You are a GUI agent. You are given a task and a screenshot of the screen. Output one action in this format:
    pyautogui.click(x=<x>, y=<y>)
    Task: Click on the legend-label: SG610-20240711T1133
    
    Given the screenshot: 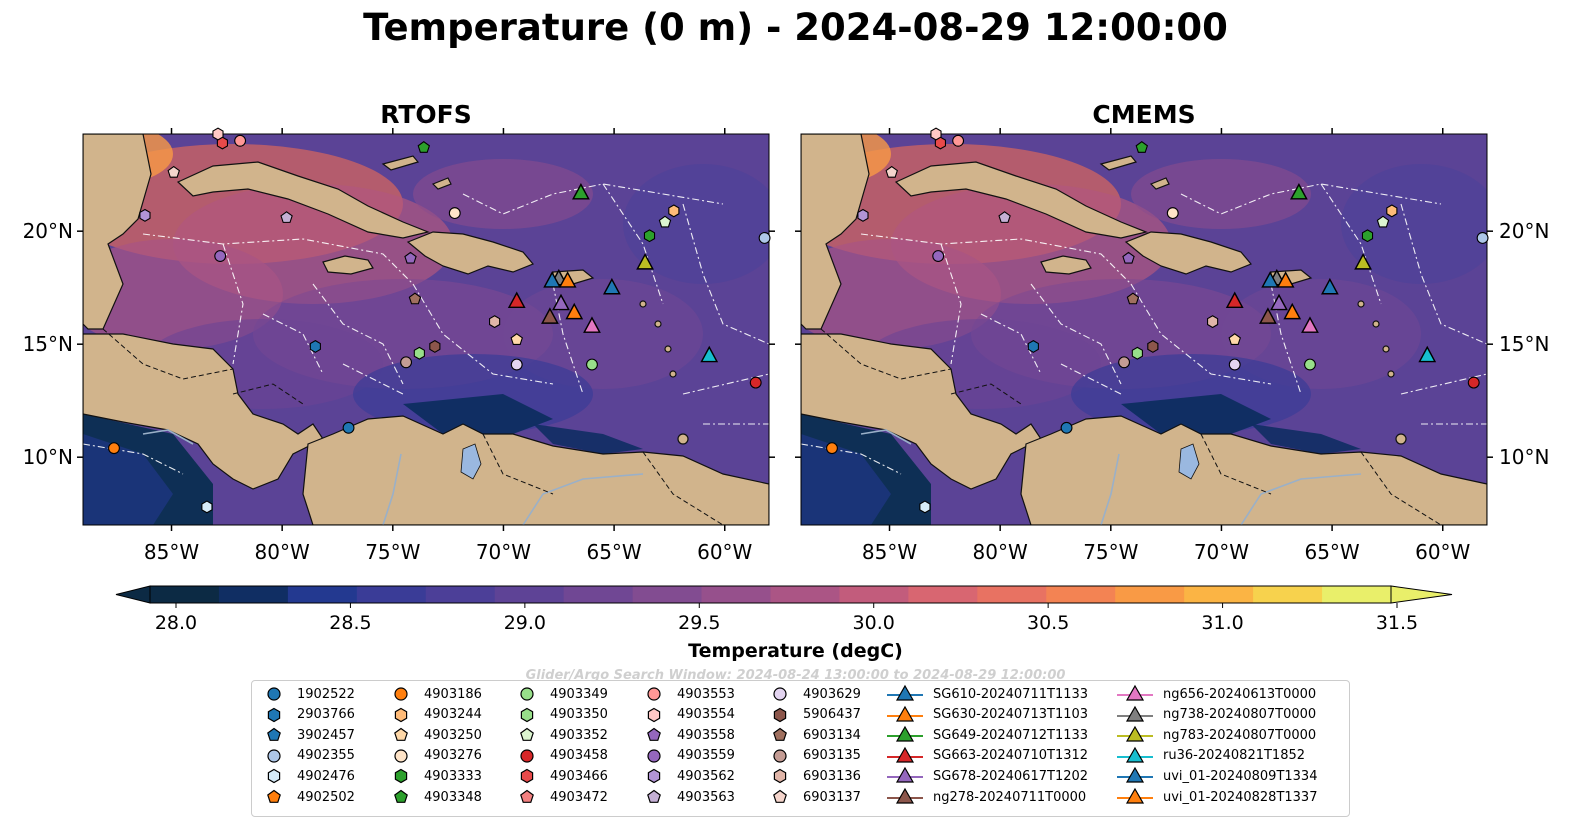 What is the action you would take?
    pyautogui.click(x=1011, y=694)
    